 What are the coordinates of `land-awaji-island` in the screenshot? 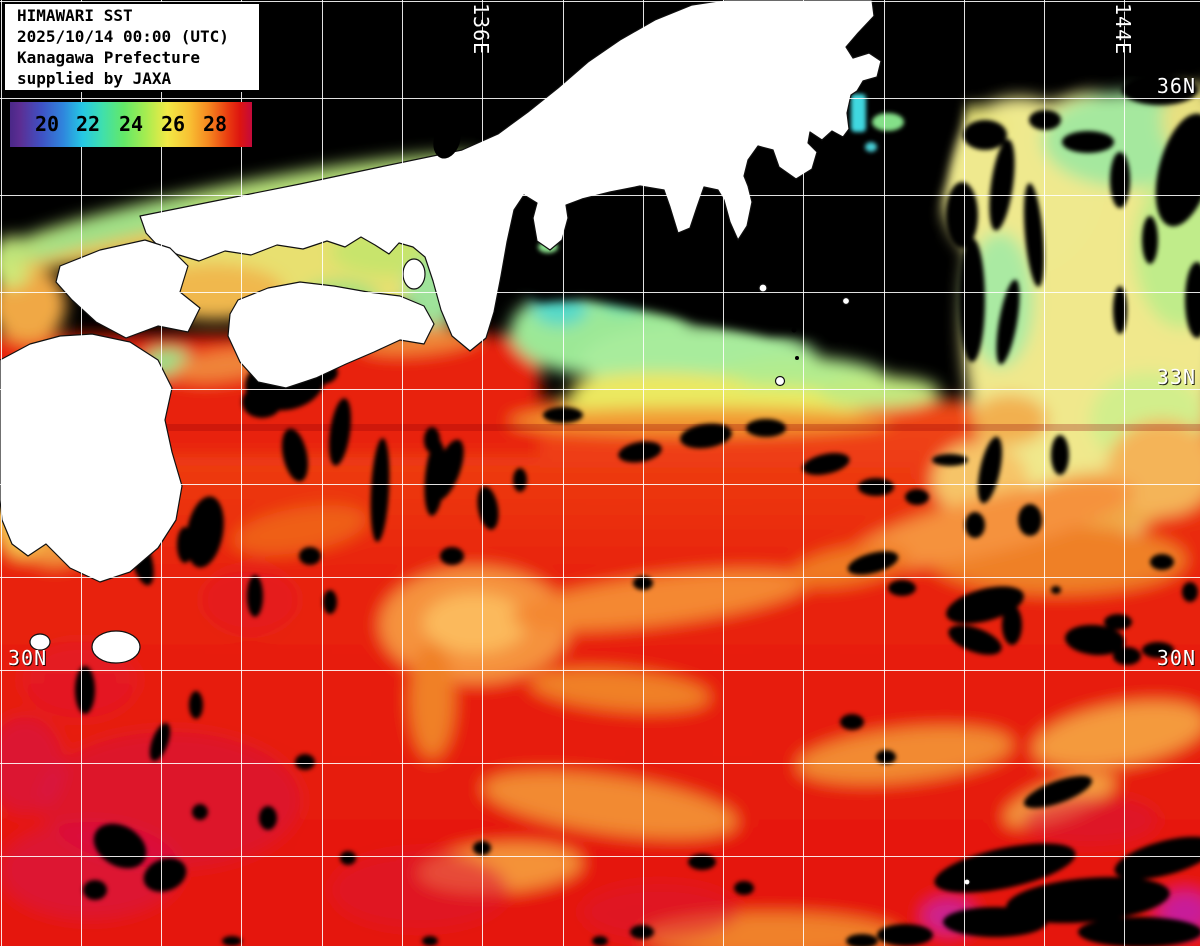 It's located at (414, 274).